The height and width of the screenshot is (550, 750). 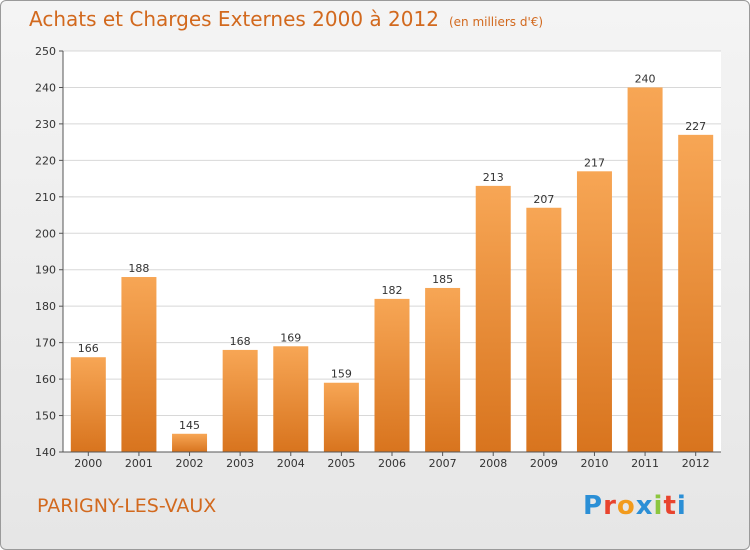 I want to click on proxiti-logo: Proxiti, so click(x=635, y=506).